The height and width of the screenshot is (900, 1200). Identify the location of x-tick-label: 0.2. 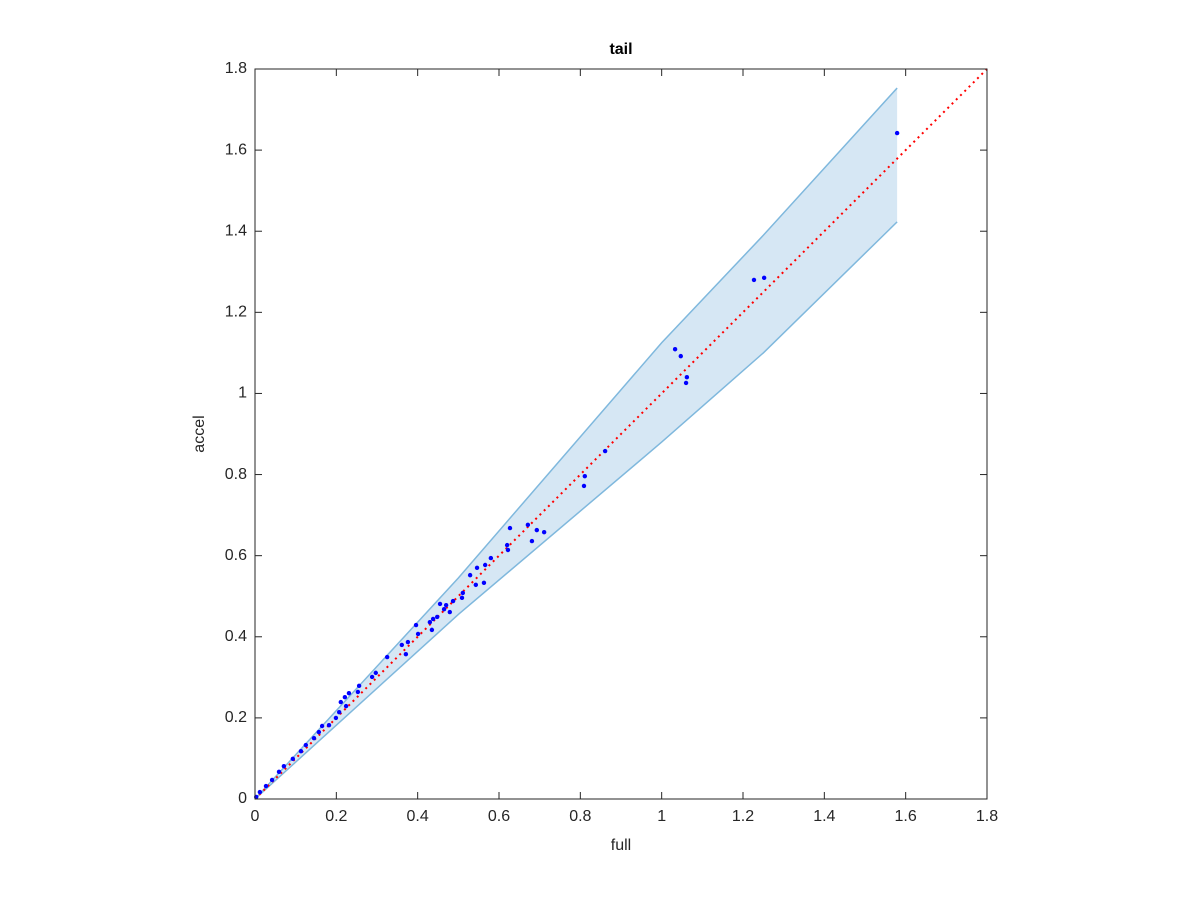
(336, 816).